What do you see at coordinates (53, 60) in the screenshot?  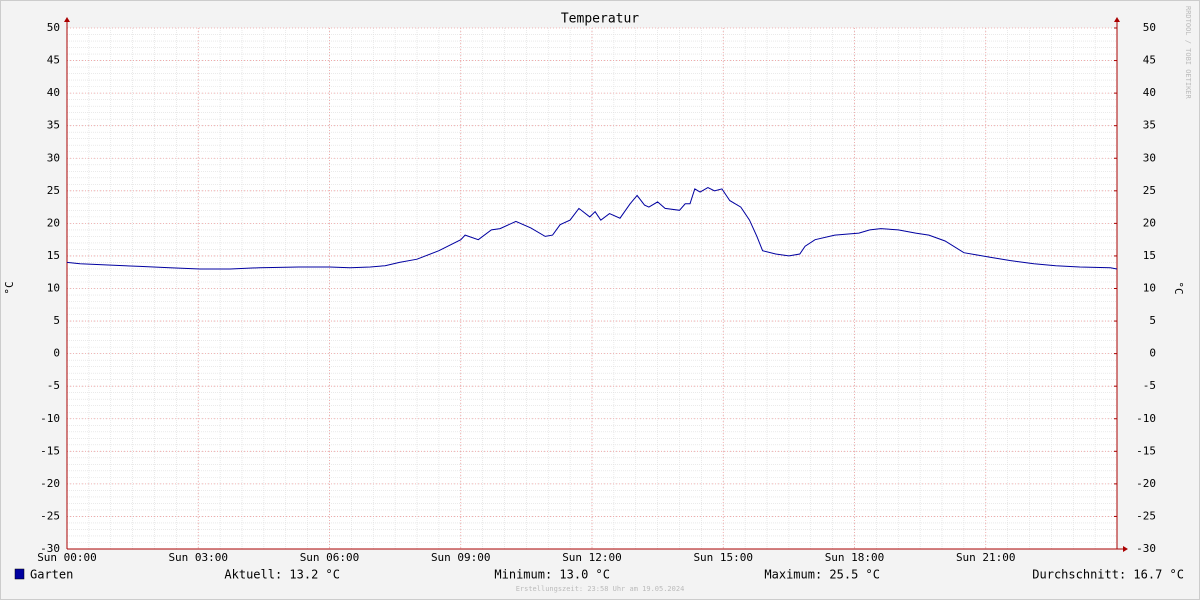 I see `y-tick-label: 45` at bounding box center [53, 60].